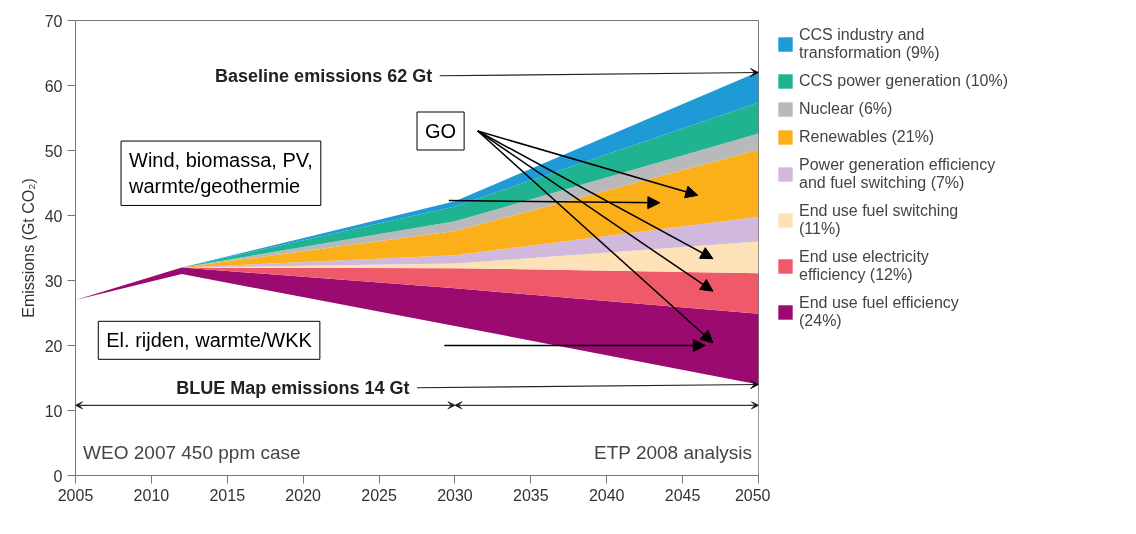  I want to click on annotation: El. rijden, warmte/WKK, so click(209, 340).